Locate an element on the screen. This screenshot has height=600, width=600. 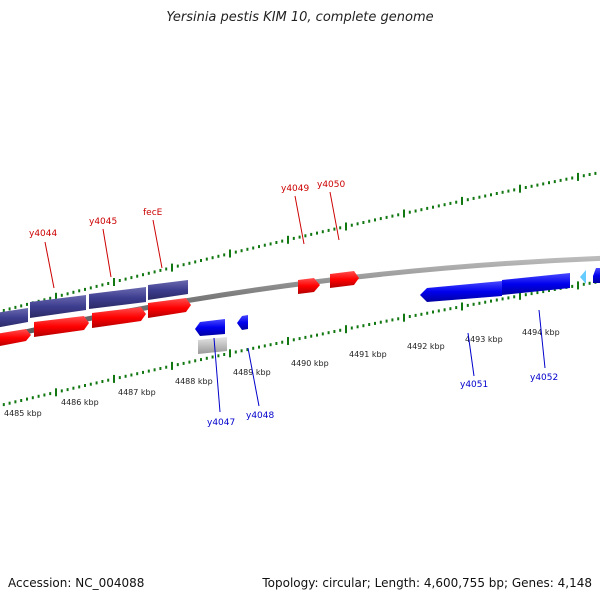
cds-arrow is located at coordinates (15, 338).